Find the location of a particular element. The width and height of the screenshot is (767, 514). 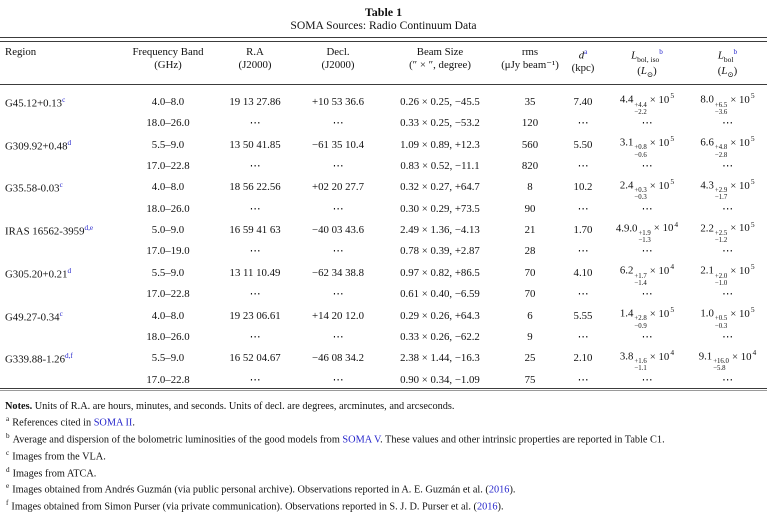

lower-error: −1.7 is located at coordinates (721, 198).